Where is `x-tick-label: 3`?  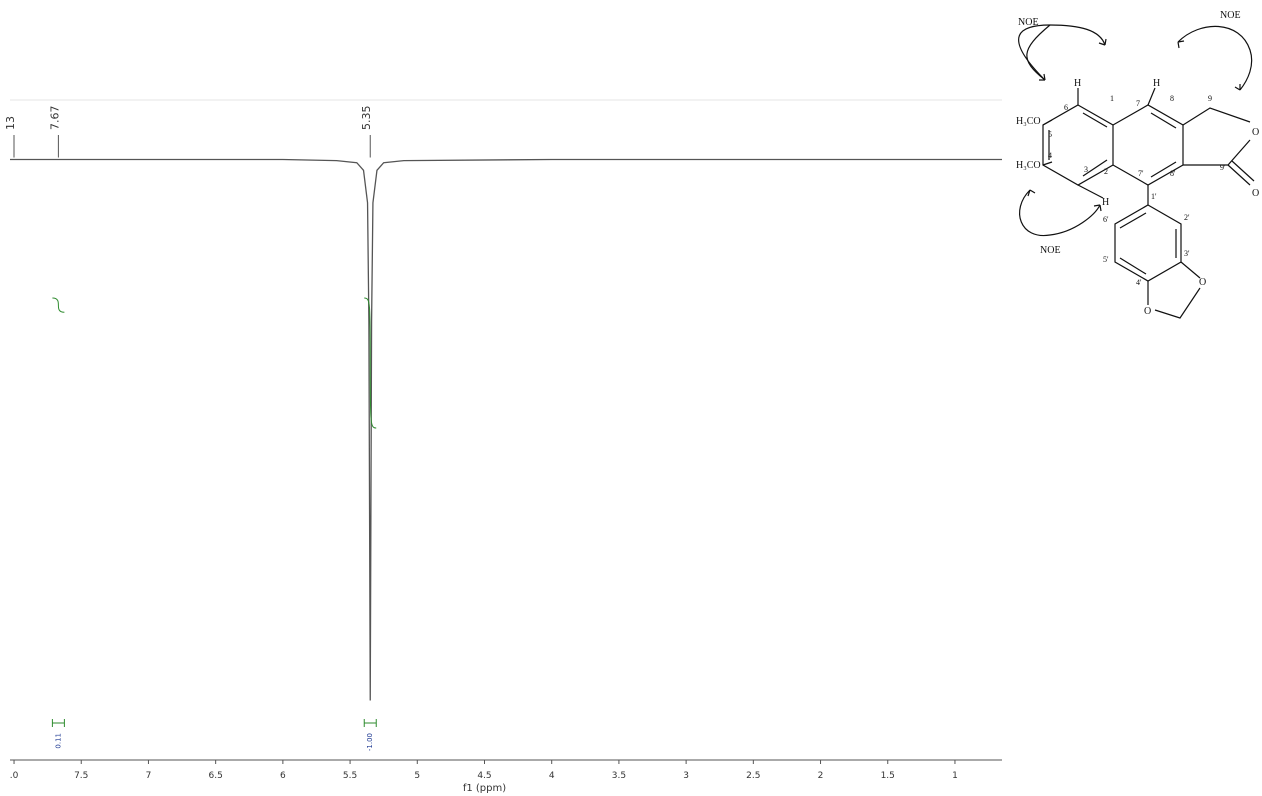 x-tick-label: 3 is located at coordinates (686, 776).